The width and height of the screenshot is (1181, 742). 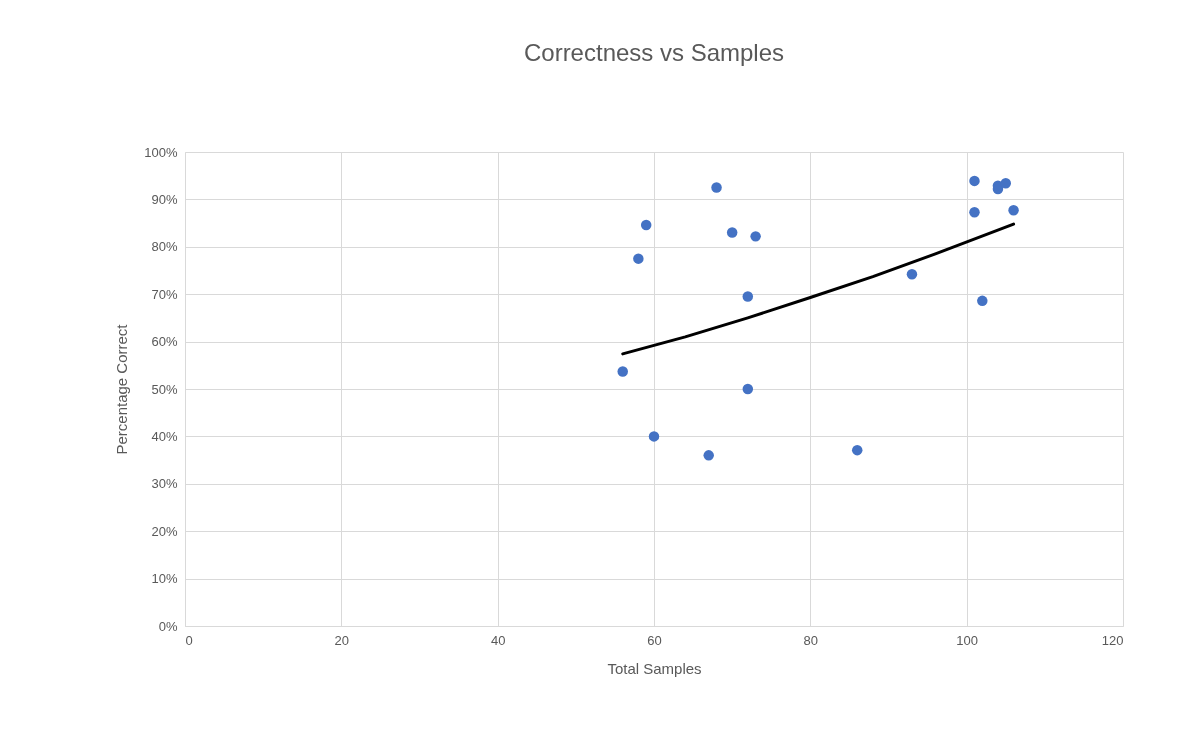 What do you see at coordinates (164, 436) in the screenshot?
I see `y-tick-label: 40%` at bounding box center [164, 436].